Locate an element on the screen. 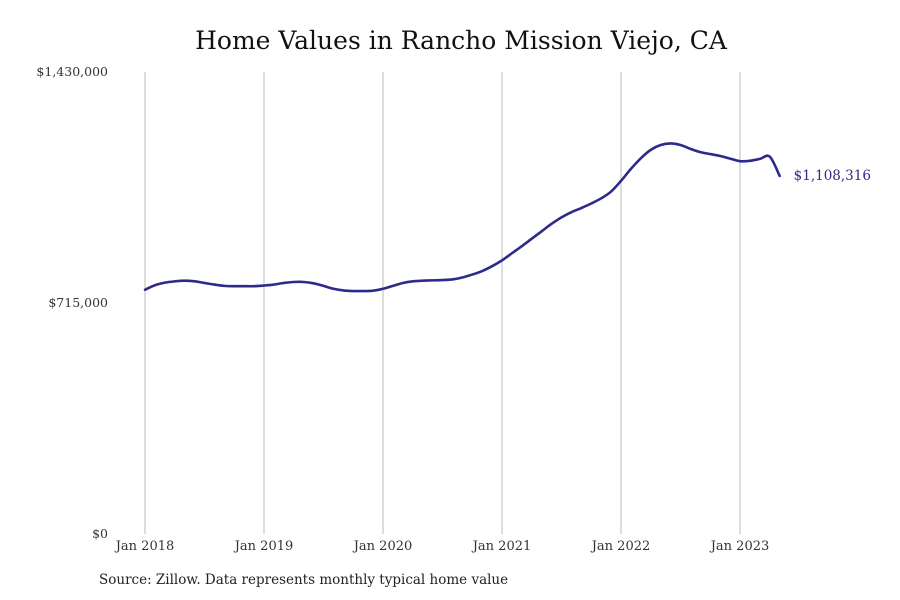 The height and width of the screenshot is (600, 900). x-tick-label-5: Jan 2023 is located at coordinates (739, 546).